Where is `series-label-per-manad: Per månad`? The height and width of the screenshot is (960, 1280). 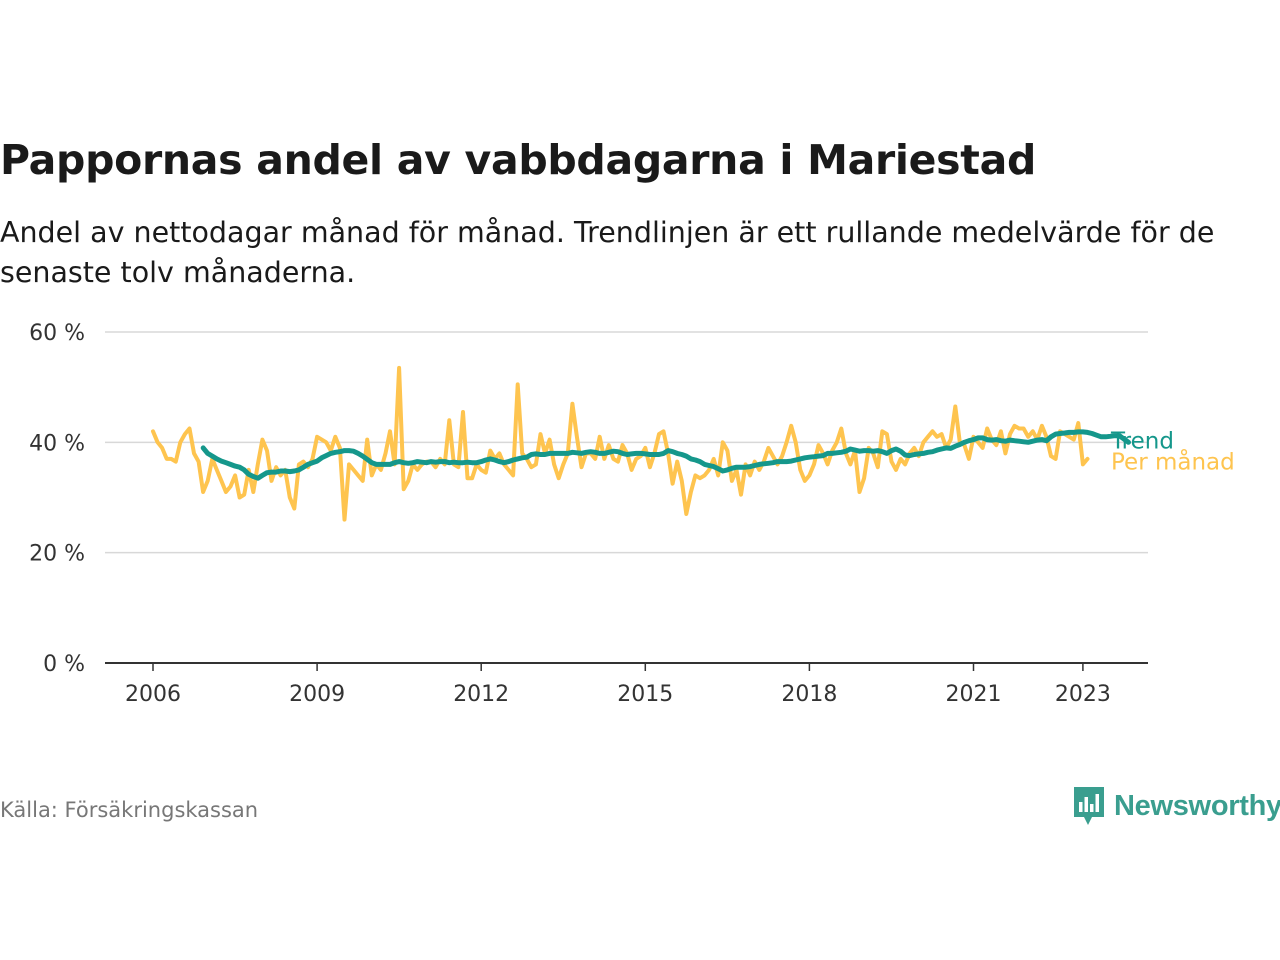 series-label-per-manad: Per månad is located at coordinates (1173, 461).